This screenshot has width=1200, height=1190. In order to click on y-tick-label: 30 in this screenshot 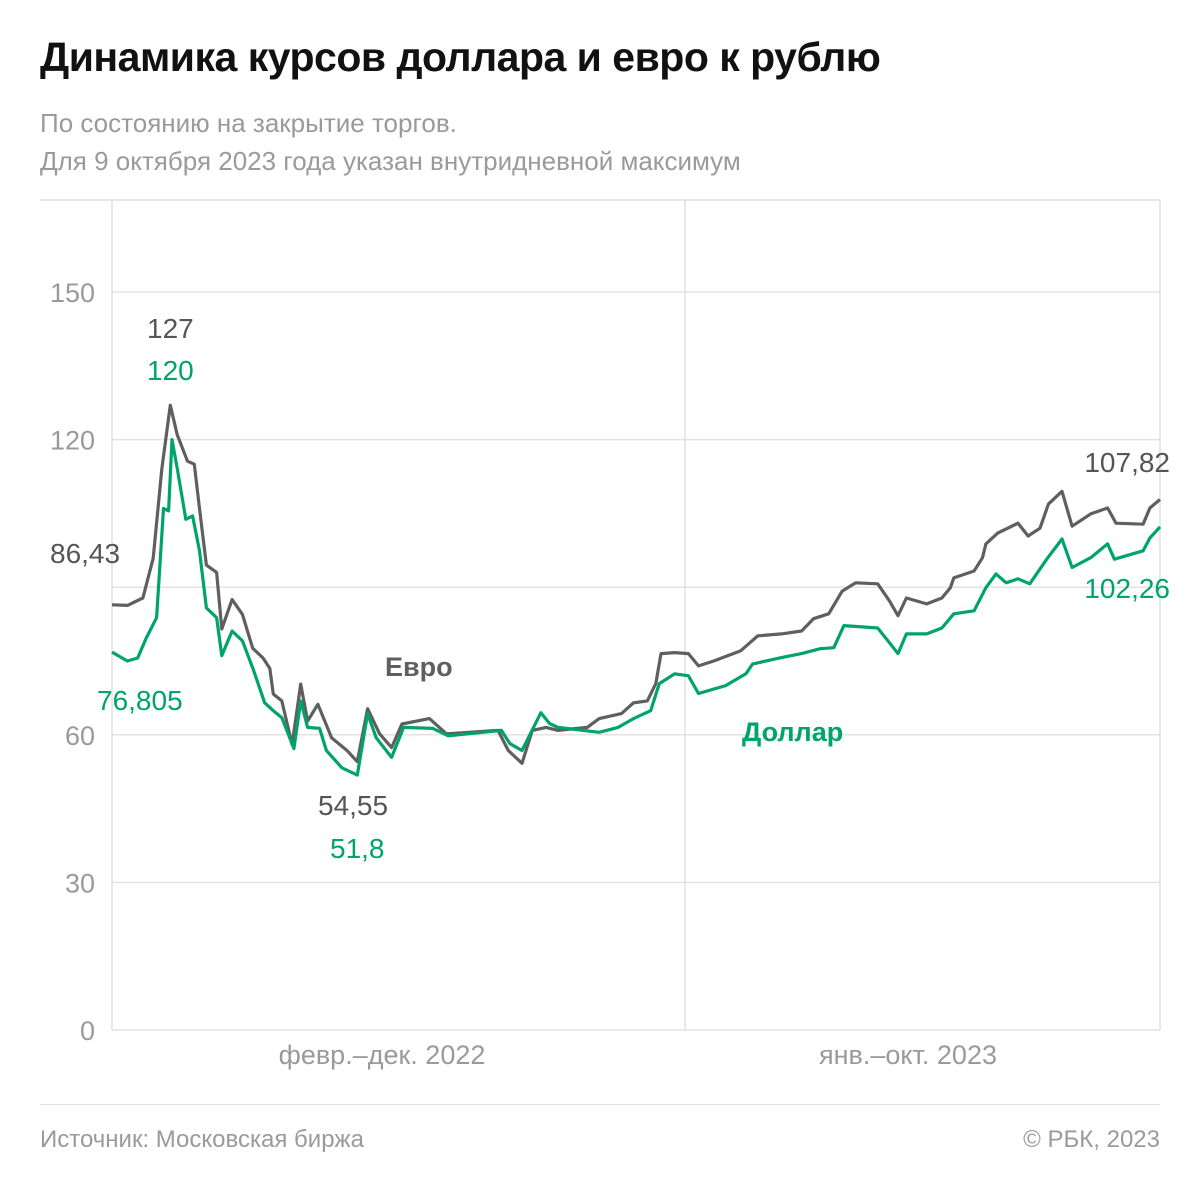, I will do `click(80, 883)`.